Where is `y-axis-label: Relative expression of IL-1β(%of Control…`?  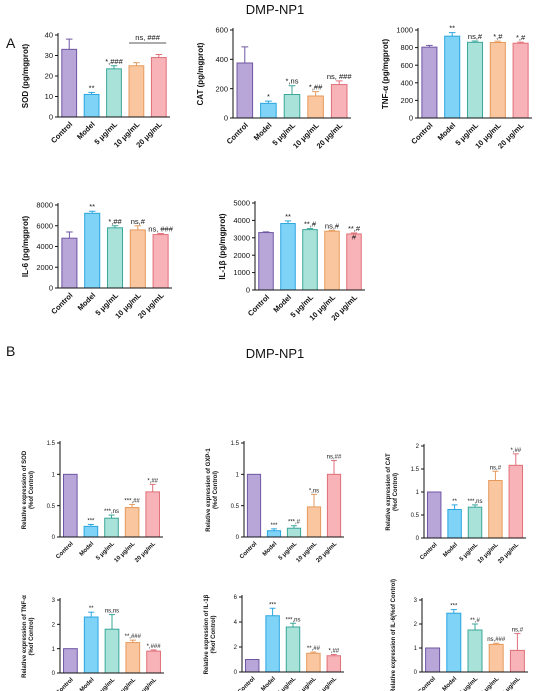 y-axis-label: Relative expression of IL-1β(%of Control… is located at coordinates (210, 634).